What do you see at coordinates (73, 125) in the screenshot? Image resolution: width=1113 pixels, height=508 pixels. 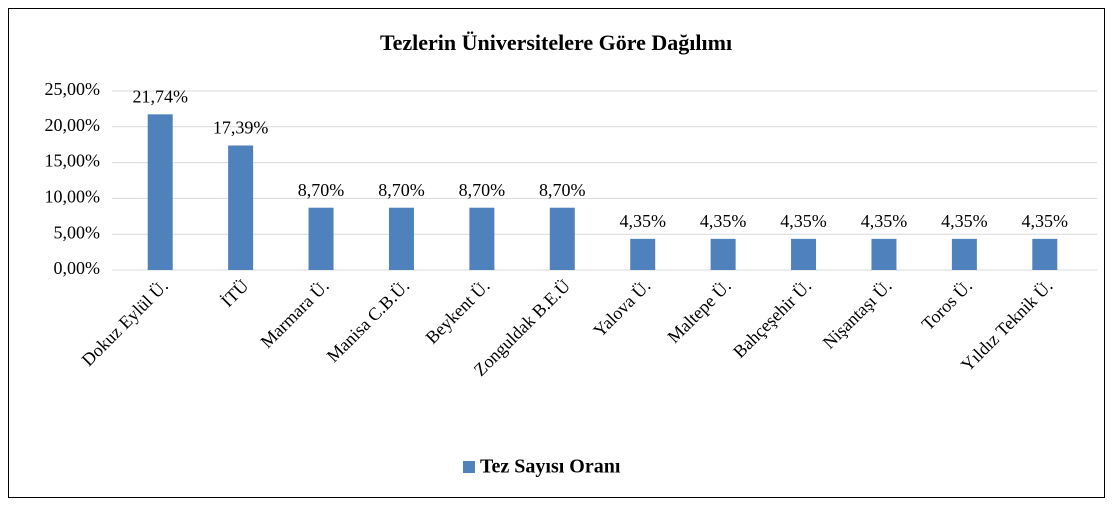 I see `y-tick-label: 20,00%` at bounding box center [73, 125].